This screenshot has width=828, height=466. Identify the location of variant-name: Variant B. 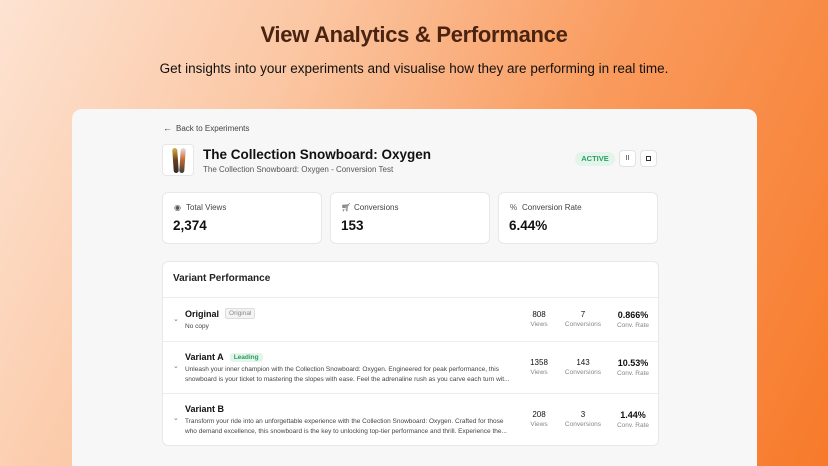
(205, 409).